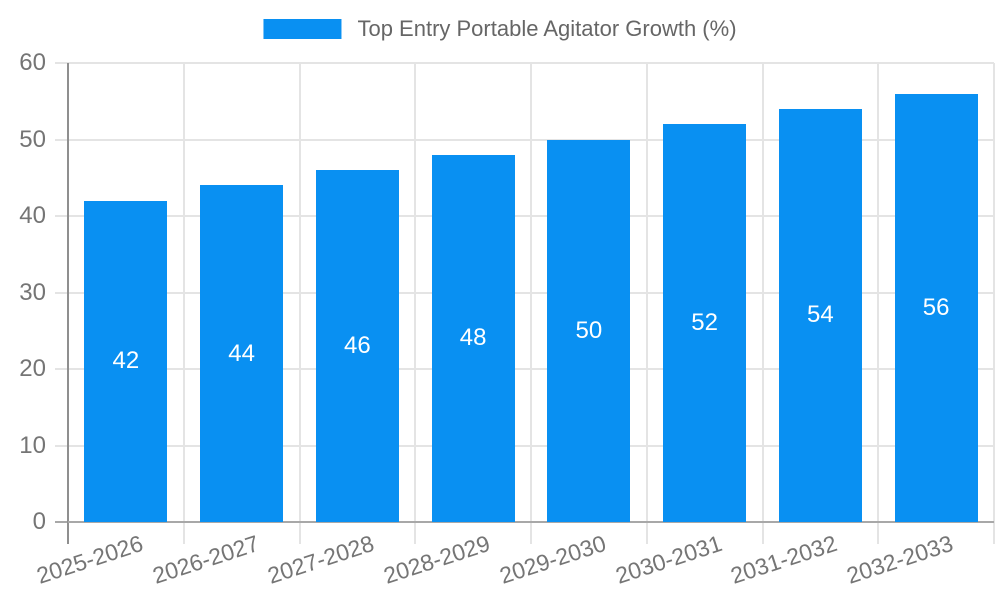 The width and height of the screenshot is (1000, 600). I want to click on bar-value-label: 54, so click(820, 315).